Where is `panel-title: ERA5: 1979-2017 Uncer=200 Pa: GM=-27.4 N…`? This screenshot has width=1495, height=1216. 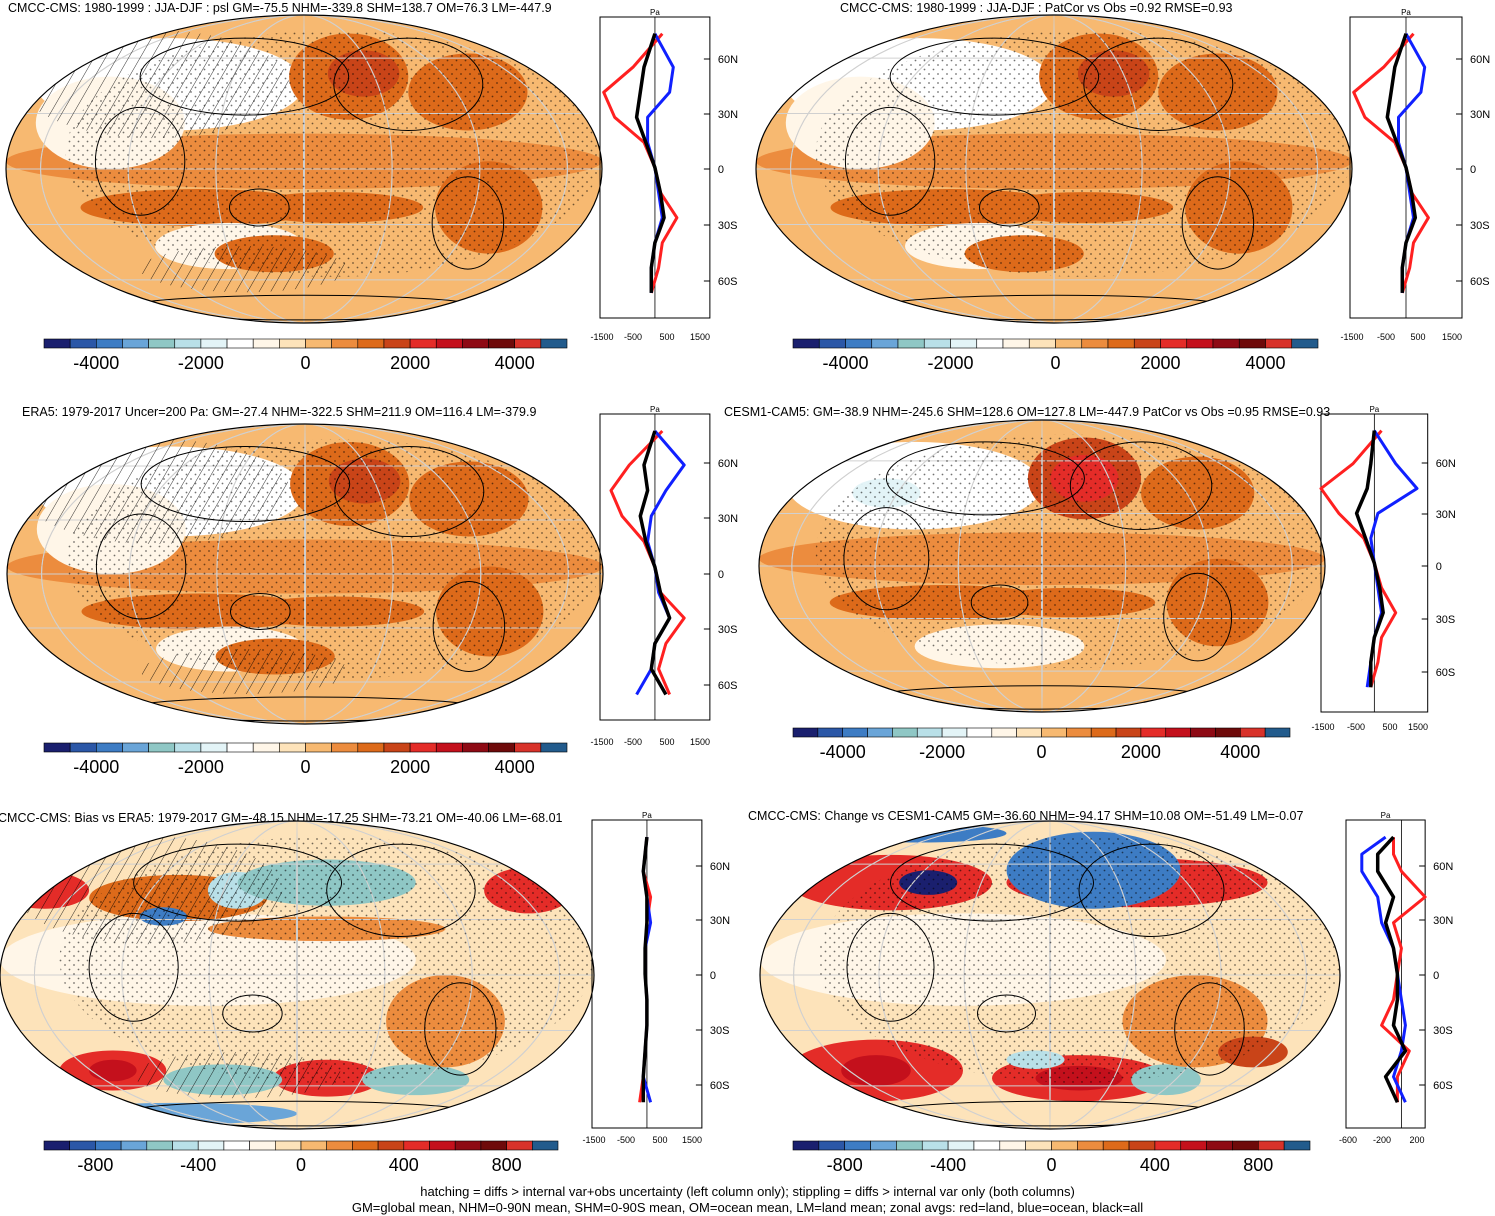 panel-title: ERA5: 1979-2017 Uncer=200 Pa: GM=-27.4 N… is located at coordinates (279, 412).